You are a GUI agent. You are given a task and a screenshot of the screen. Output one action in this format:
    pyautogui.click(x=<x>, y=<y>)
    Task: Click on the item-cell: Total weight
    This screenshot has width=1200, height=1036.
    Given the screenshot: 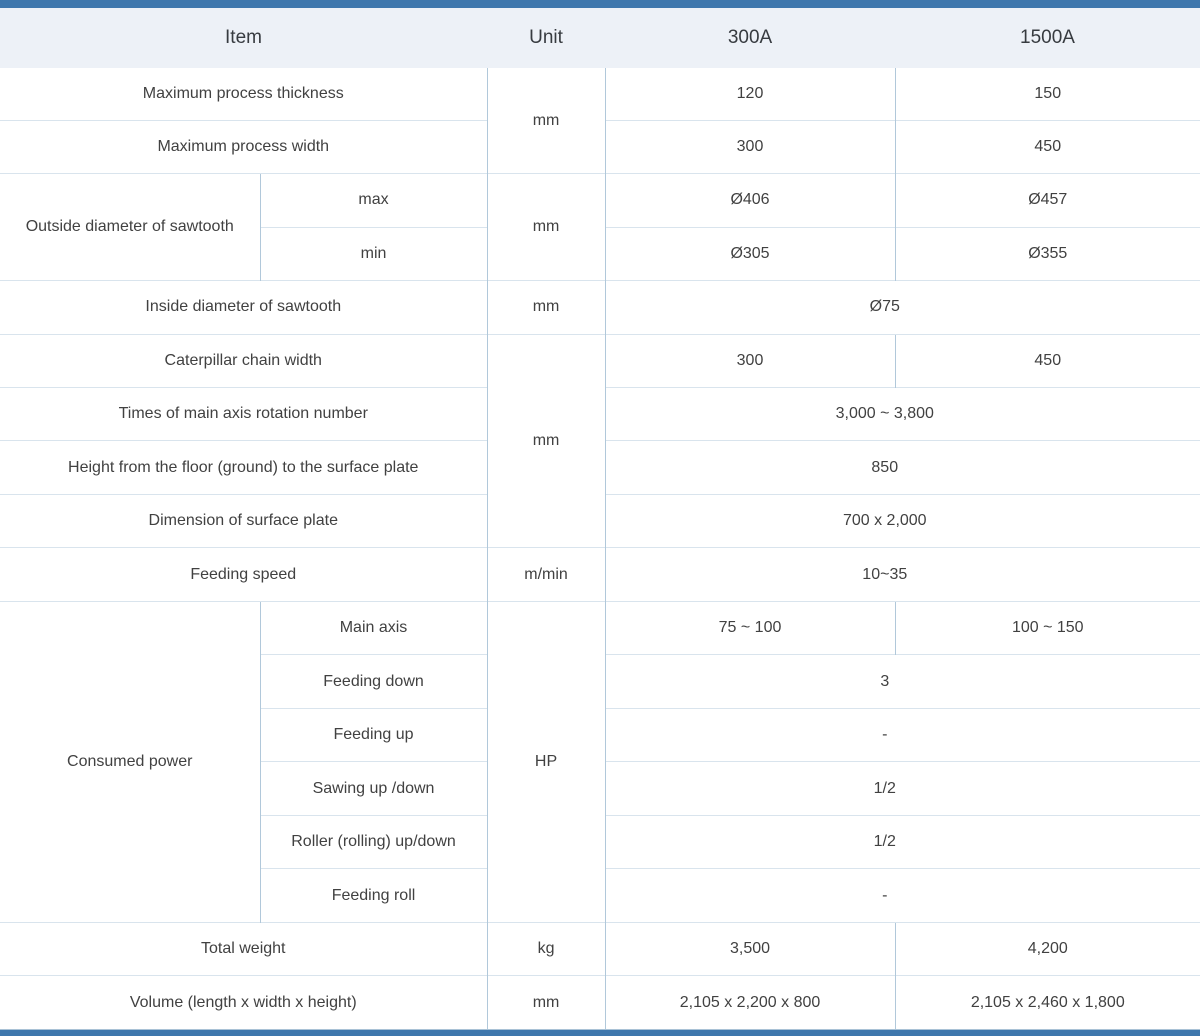 What is the action you would take?
    pyautogui.click(x=244, y=948)
    